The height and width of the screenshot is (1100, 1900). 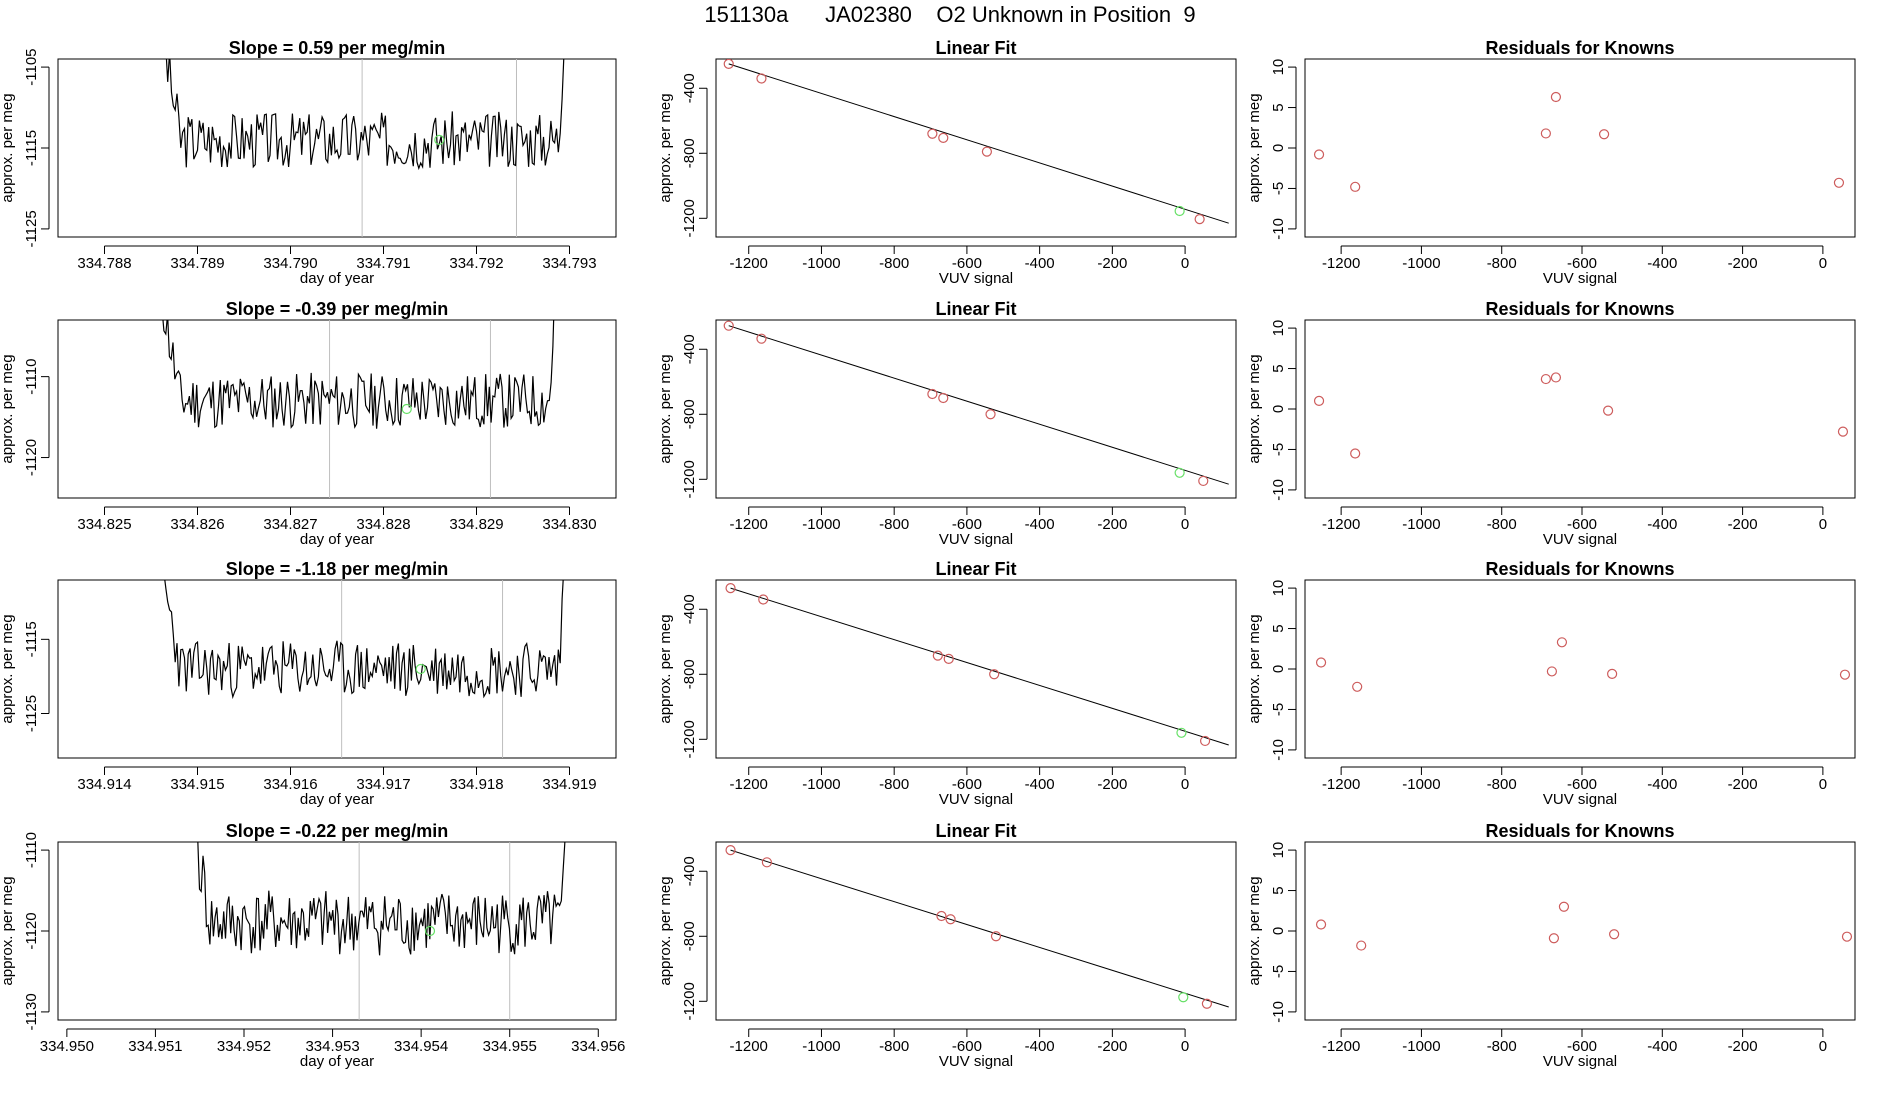 What do you see at coordinates (337, 48) in the screenshot?
I see `chart-title: Slope = 0.59 per meg/min` at bounding box center [337, 48].